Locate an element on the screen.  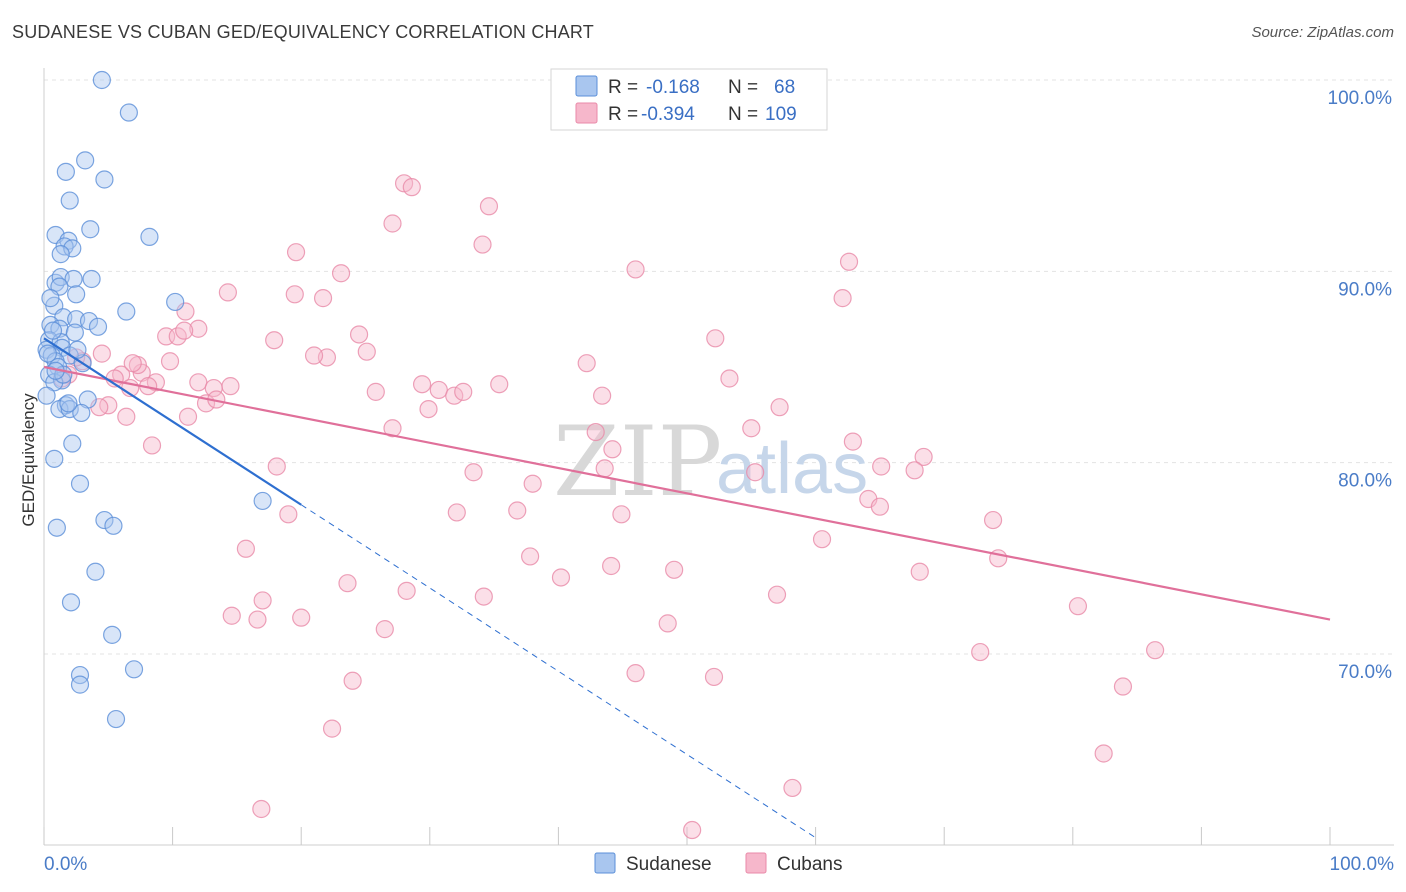
legend-n-value-sudanese: 68 is located at coordinates (784, 87).